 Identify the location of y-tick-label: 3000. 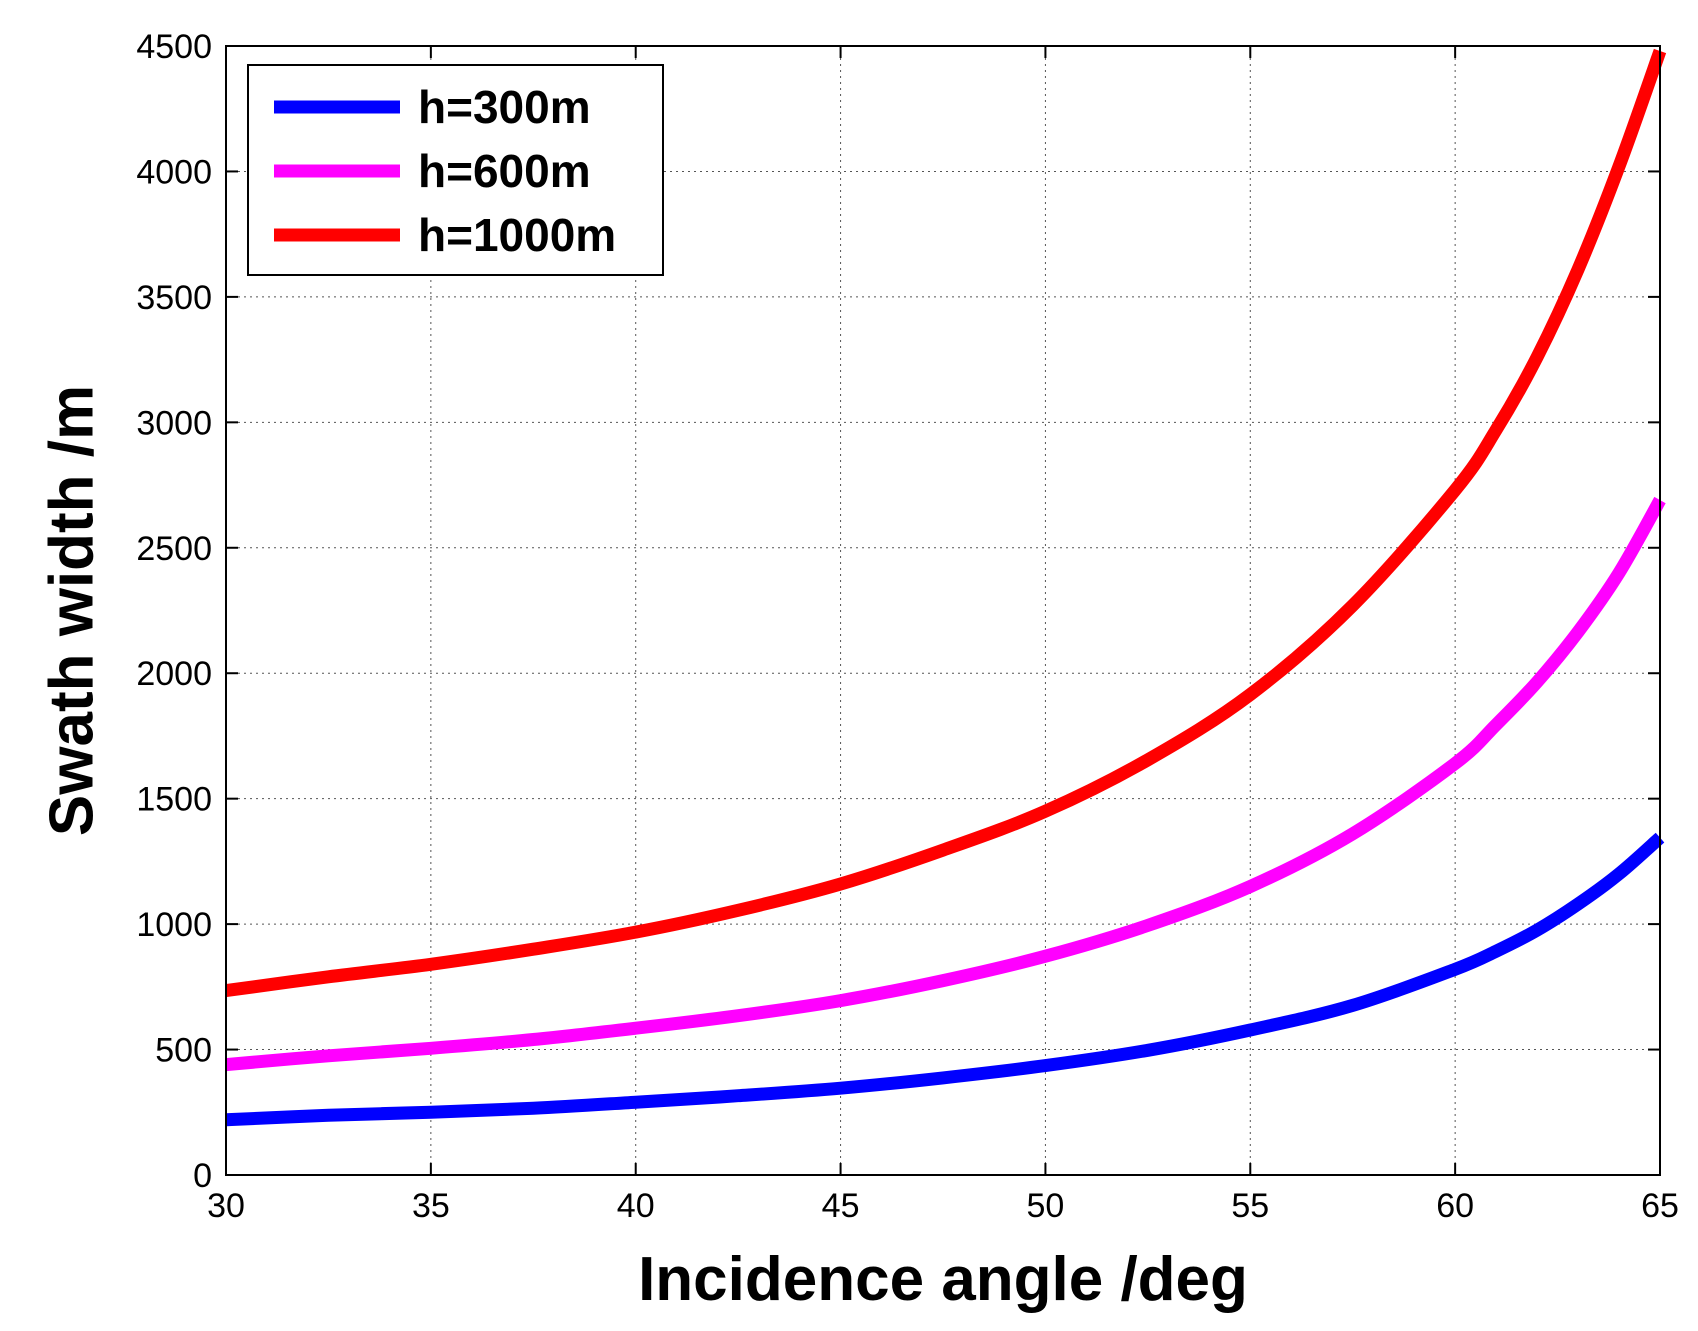
(174, 423).